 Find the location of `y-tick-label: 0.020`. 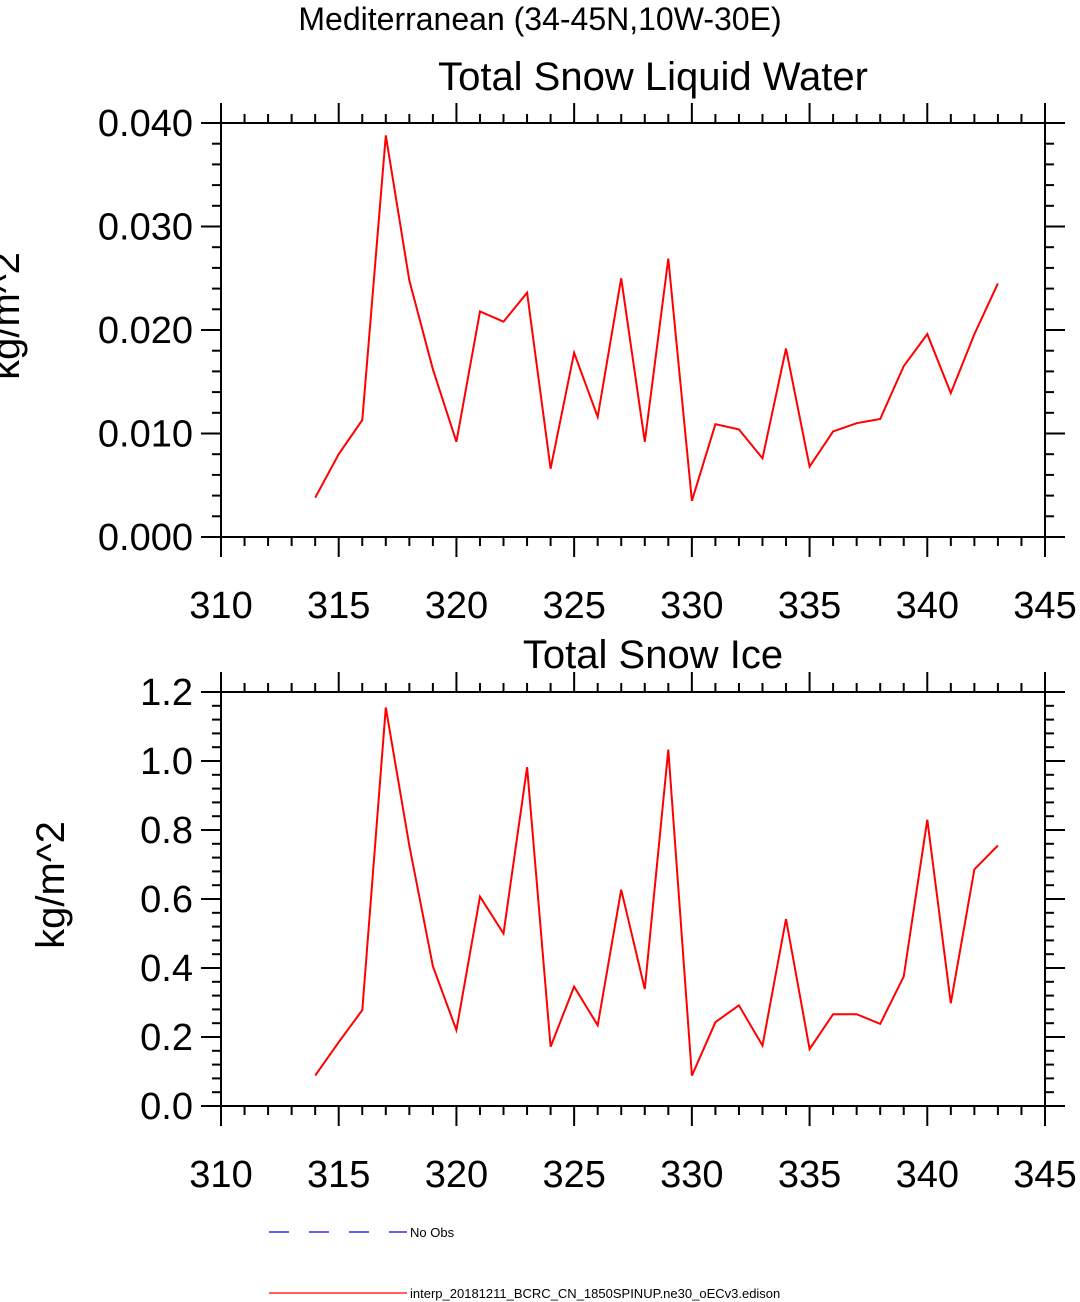

y-tick-label: 0.020 is located at coordinates (145, 331).